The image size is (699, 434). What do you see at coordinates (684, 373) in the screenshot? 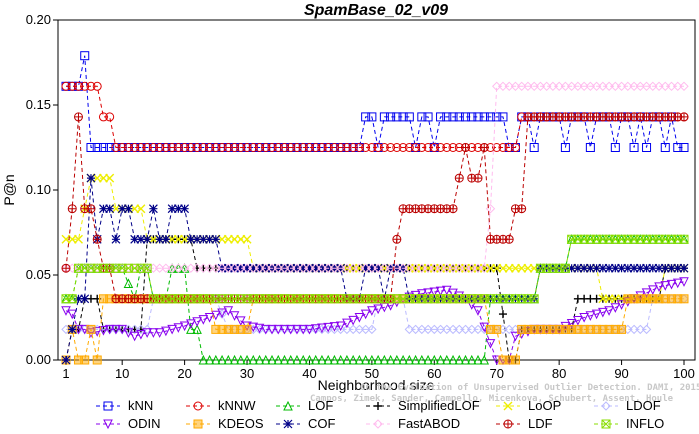
I see `x-tick-label: 100` at bounding box center [684, 373].